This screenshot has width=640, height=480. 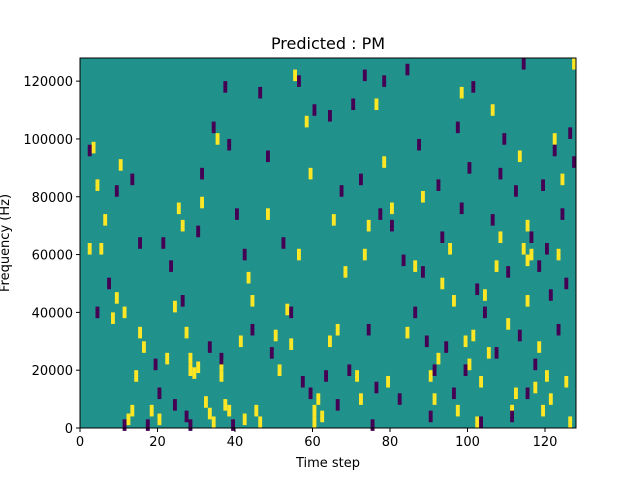 I want to click on y-axis: 0 20000 40000 60000 80000 100000 120000, so click(x=51, y=256).